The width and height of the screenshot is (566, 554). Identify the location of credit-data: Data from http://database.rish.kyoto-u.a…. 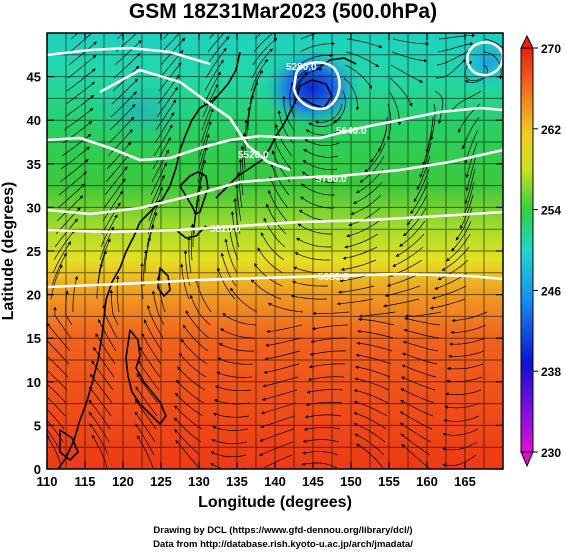
(283, 544).